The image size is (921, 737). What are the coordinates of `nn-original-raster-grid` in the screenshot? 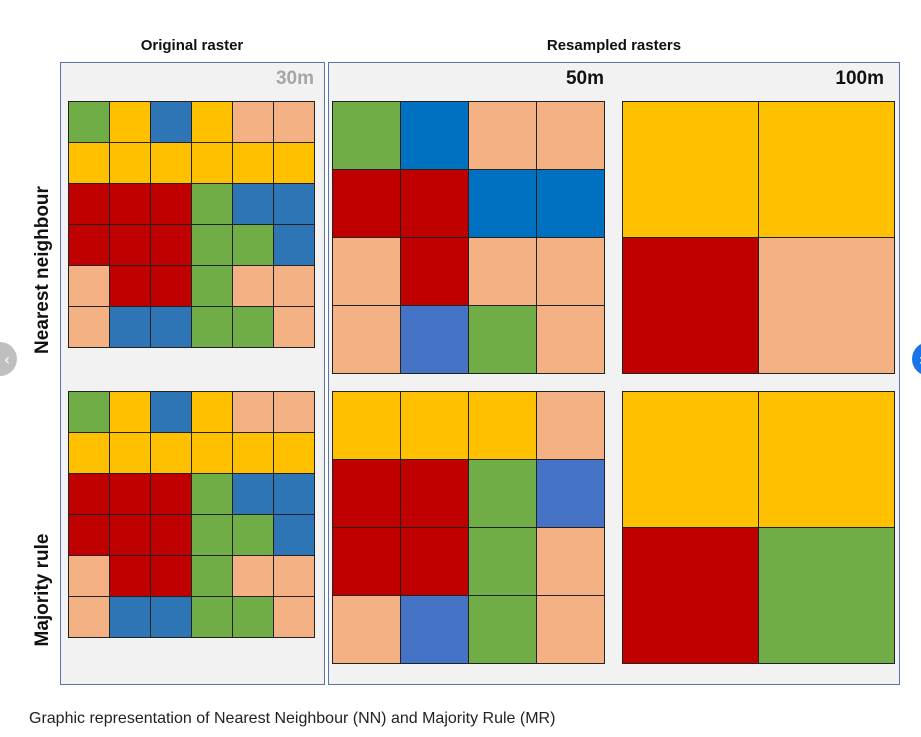 It's located at (191, 224).